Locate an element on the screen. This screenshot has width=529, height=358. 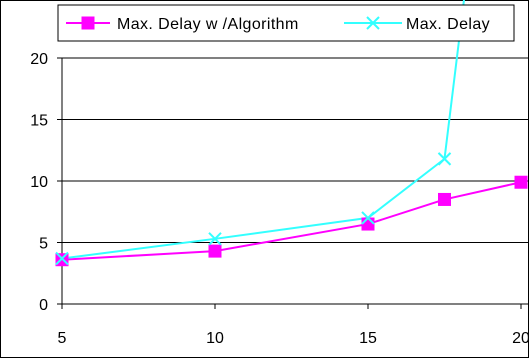
y-tick-label: 15 is located at coordinates (39, 121).